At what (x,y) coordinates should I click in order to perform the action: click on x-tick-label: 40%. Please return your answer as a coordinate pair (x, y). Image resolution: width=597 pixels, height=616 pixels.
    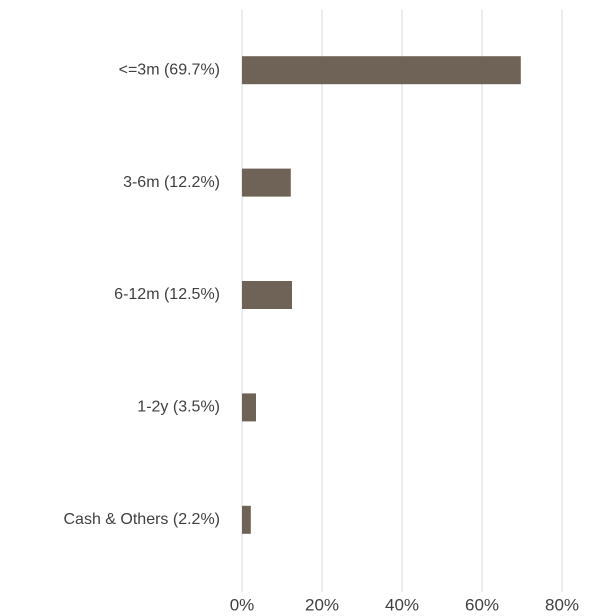
    Looking at the image, I should click on (402, 604).